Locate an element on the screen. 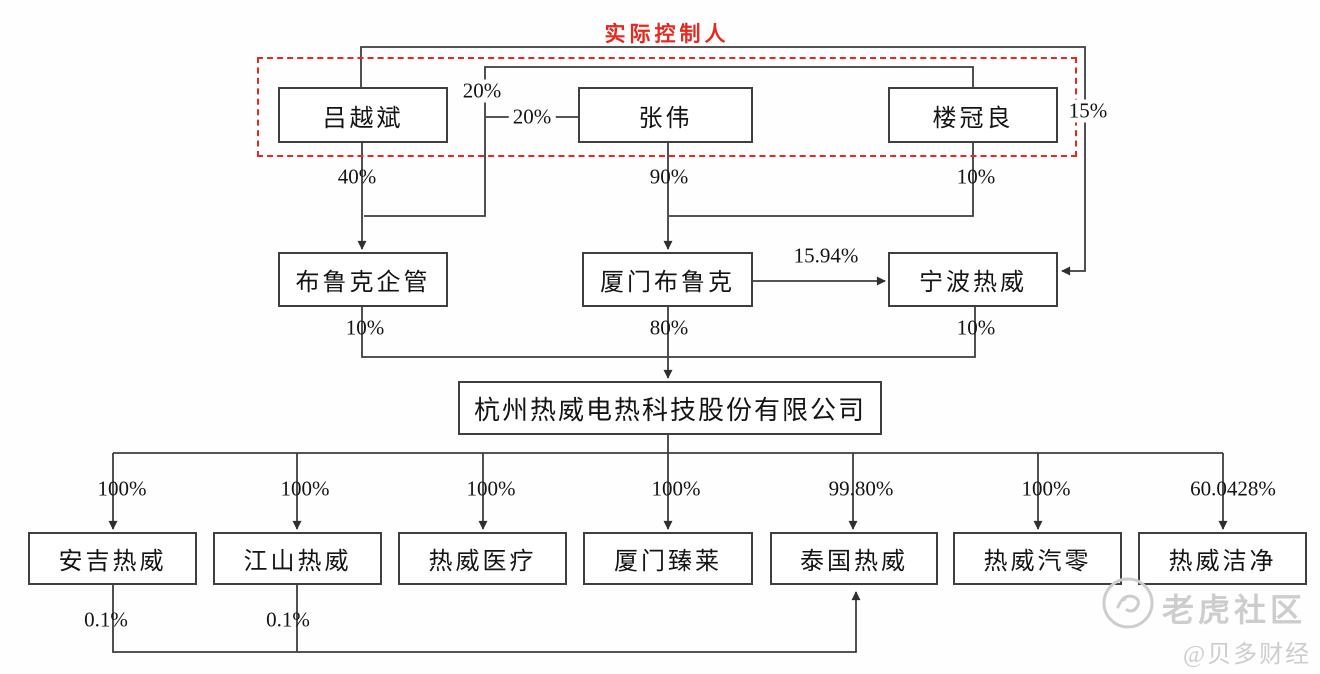 The height and width of the screenshot is (674, 1320). node-parent-company: 杭州热威电热科技股份有限公司 is located at coordinates (670, 408).